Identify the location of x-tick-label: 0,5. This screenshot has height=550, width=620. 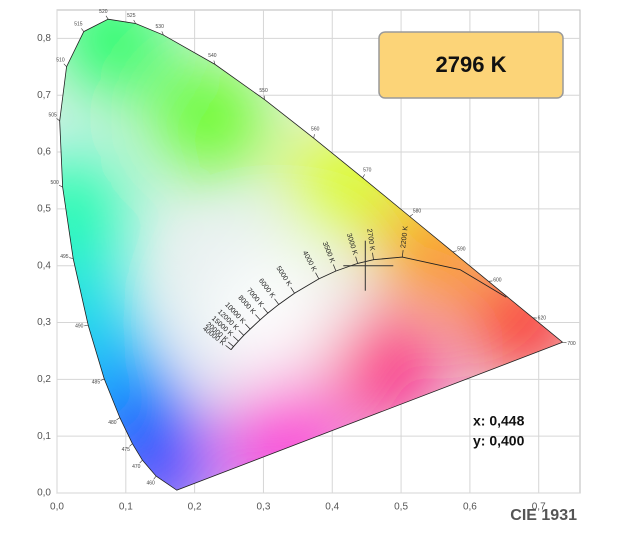
(401, 507).